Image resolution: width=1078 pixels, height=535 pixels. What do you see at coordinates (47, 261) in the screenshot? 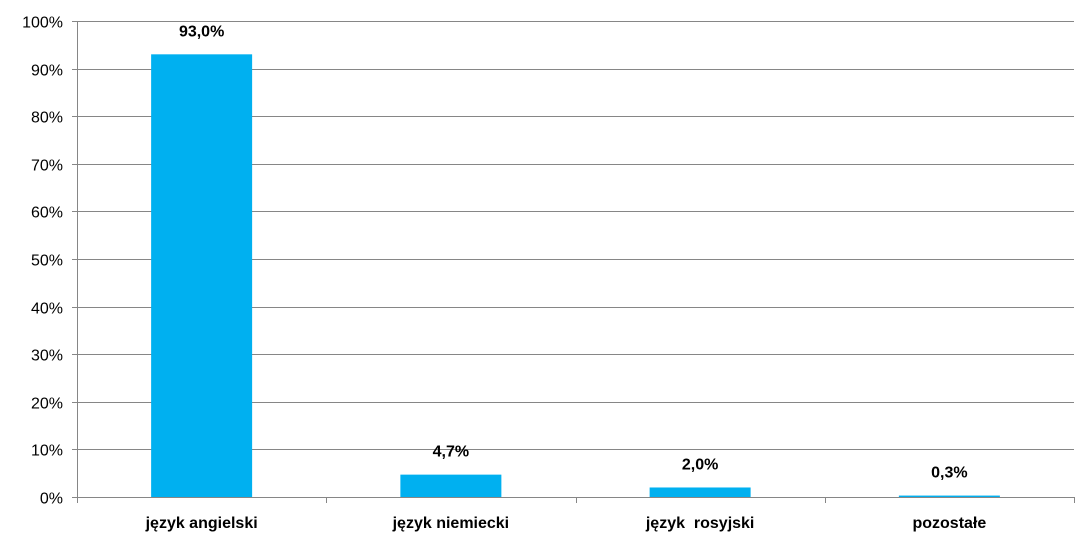
I see `y-tick-label: 50%` at bounding box center [47, 261].